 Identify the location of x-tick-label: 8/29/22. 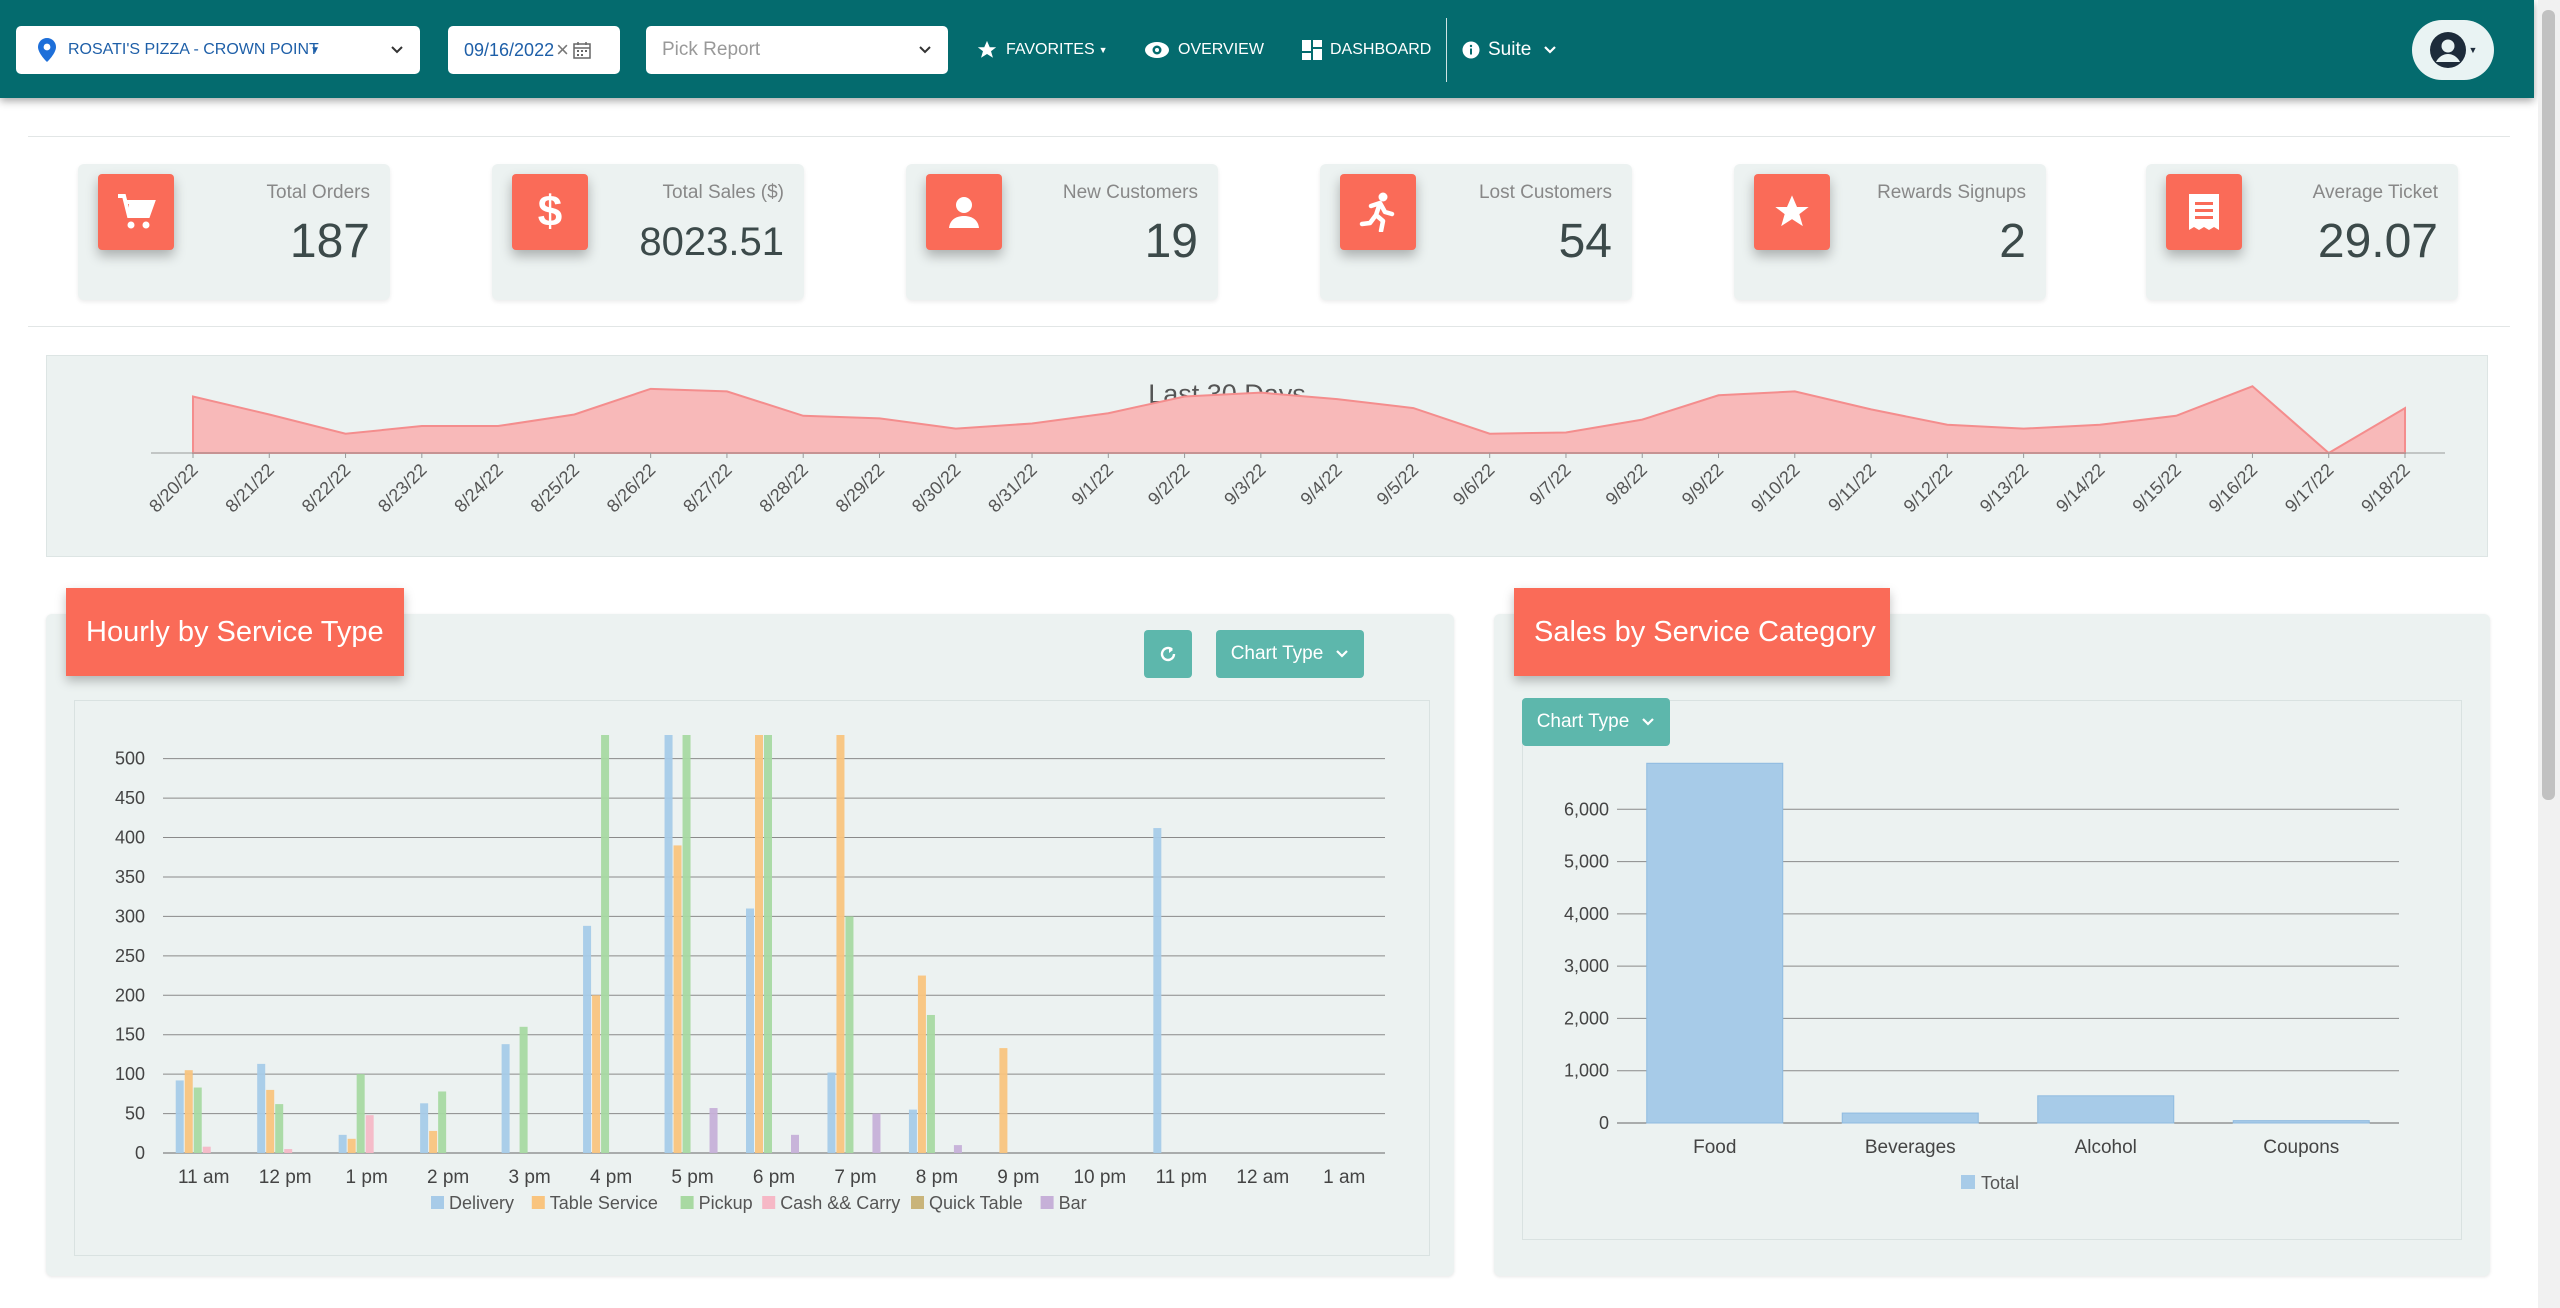
(860, 488).